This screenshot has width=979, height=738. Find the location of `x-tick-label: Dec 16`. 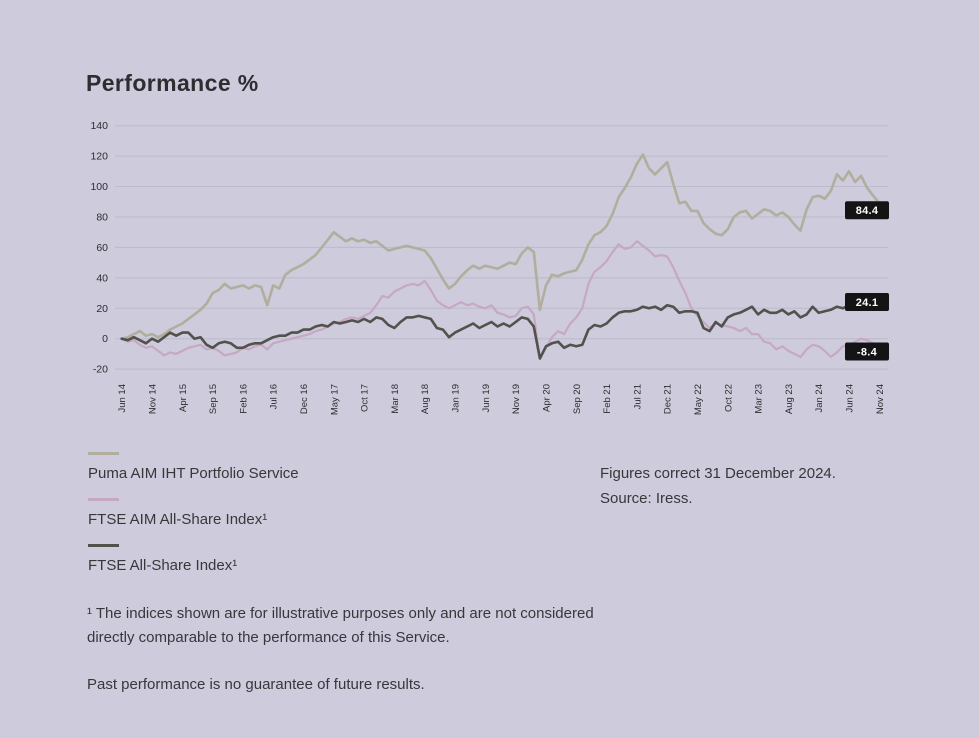

x-tick-label: Dec 16 is located at coordinates (304, 399).